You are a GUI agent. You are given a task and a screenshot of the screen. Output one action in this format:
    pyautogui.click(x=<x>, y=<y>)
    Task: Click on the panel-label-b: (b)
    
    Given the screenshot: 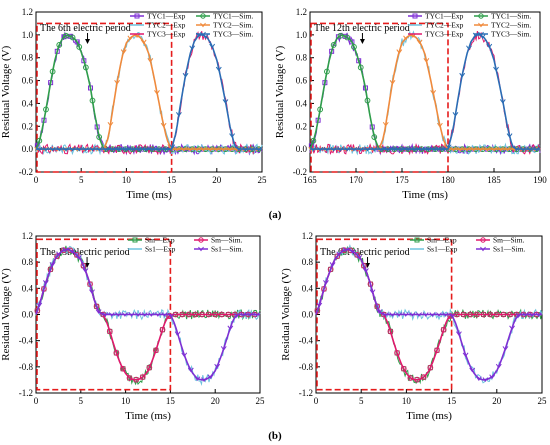 What is the action you would take?
    pyautogui.click(x=275, y=436)
    